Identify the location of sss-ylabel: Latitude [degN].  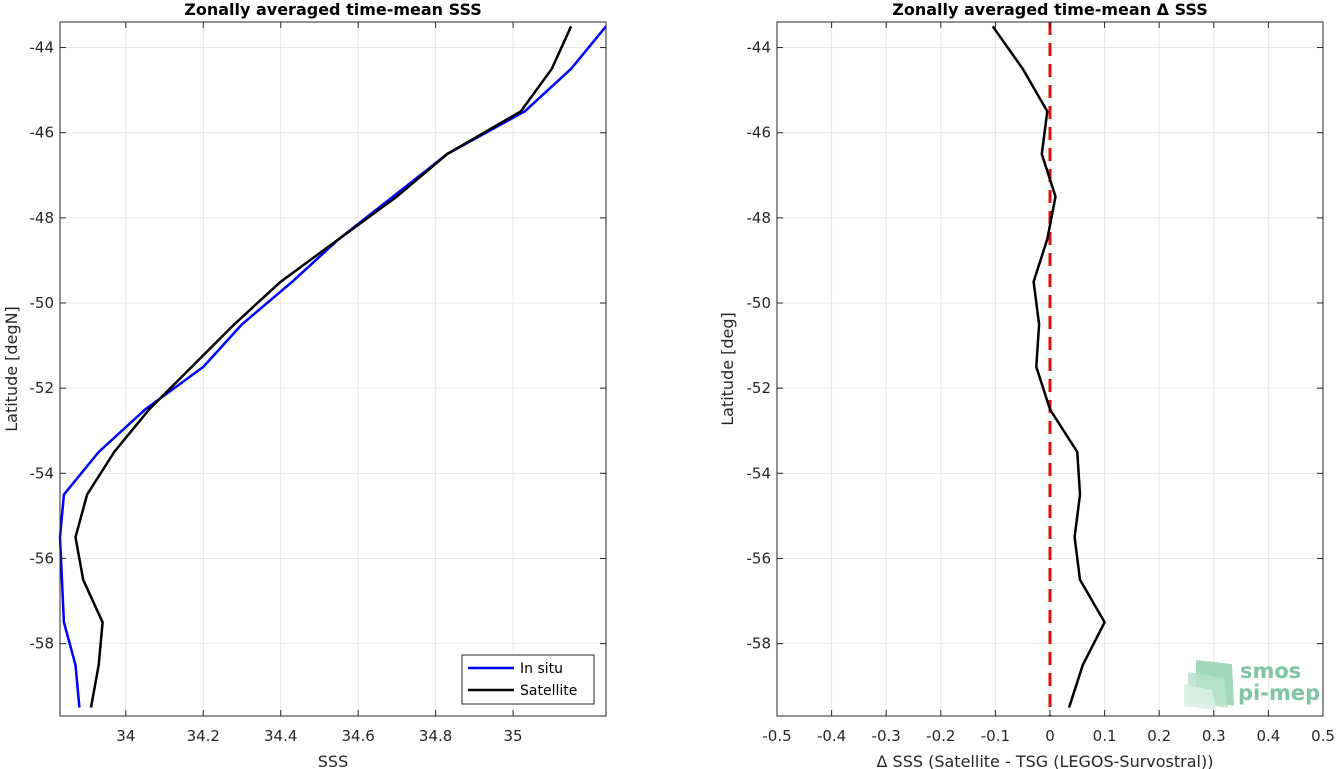
(11, 369).